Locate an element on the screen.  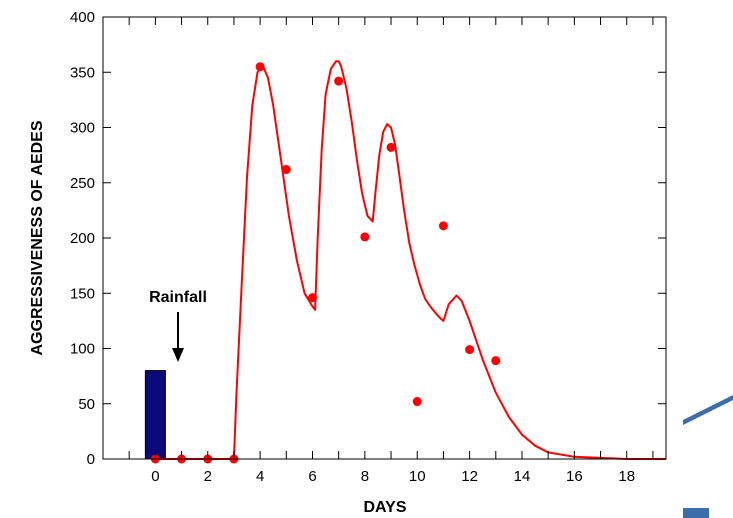
y-tick-label: 250 is located at coordinates (82, 183).